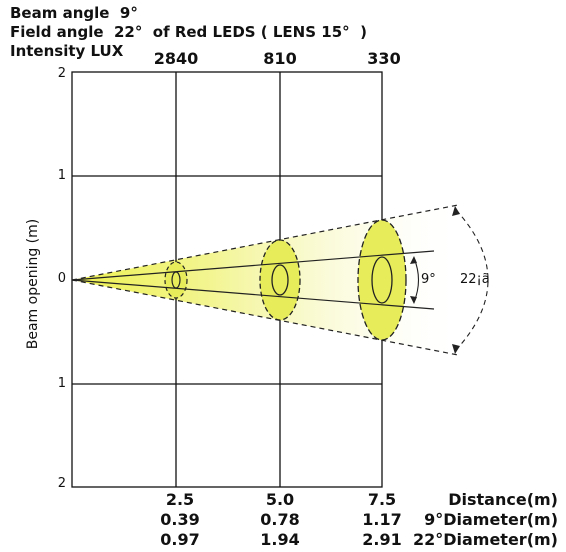 Image resolution: width=566 pixels, height=552 pixels. I want to click on field-angle-title: Field angle 22° of Red LEDS ( LENS 15° ), so click(188, 32).